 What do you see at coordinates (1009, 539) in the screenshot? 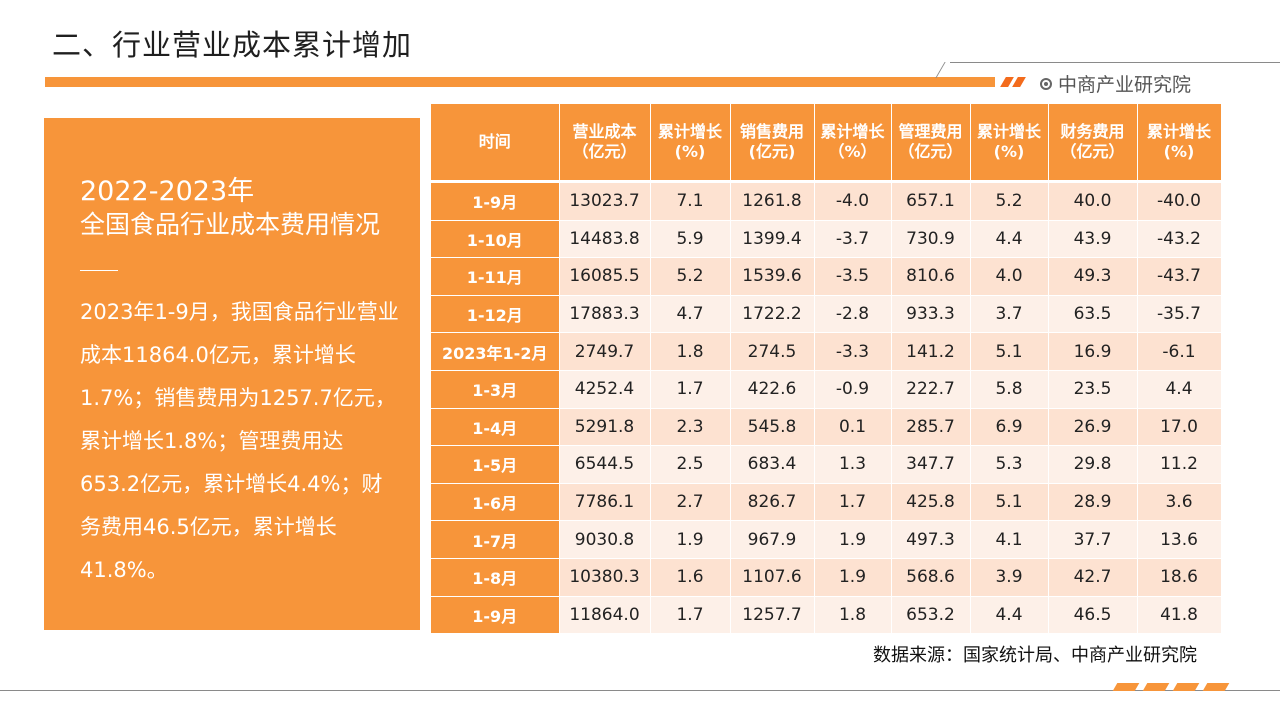
I see `table-cell: 4.1` at bounding box center [1009, 539].